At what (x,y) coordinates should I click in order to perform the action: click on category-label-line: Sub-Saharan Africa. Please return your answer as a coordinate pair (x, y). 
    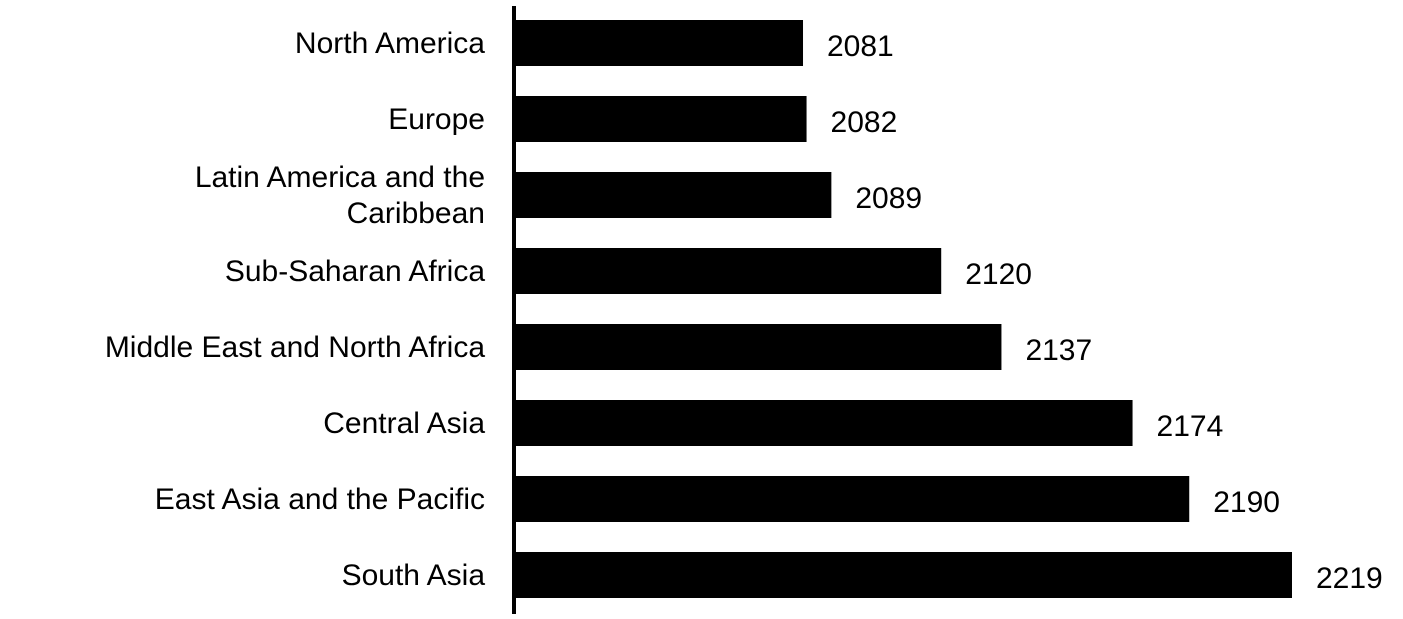
    Looking at the image, I should click on (355, 271).